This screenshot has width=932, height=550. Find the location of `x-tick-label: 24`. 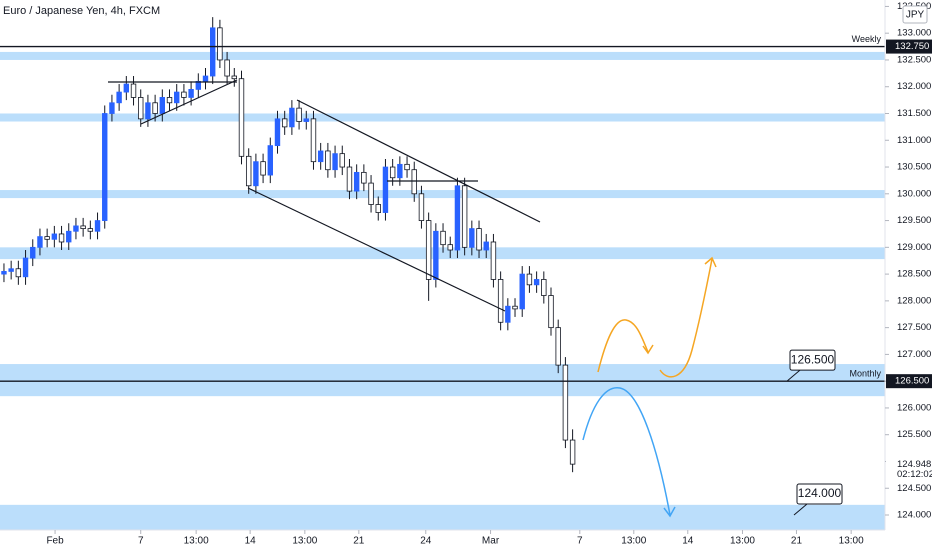

x-tick-label: 24 is located at coordinates (426, 541).